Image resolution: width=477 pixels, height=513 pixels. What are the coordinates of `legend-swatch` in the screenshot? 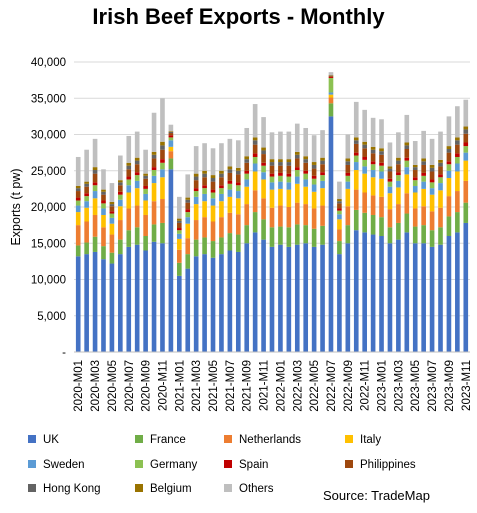 It's located at (139, 487).